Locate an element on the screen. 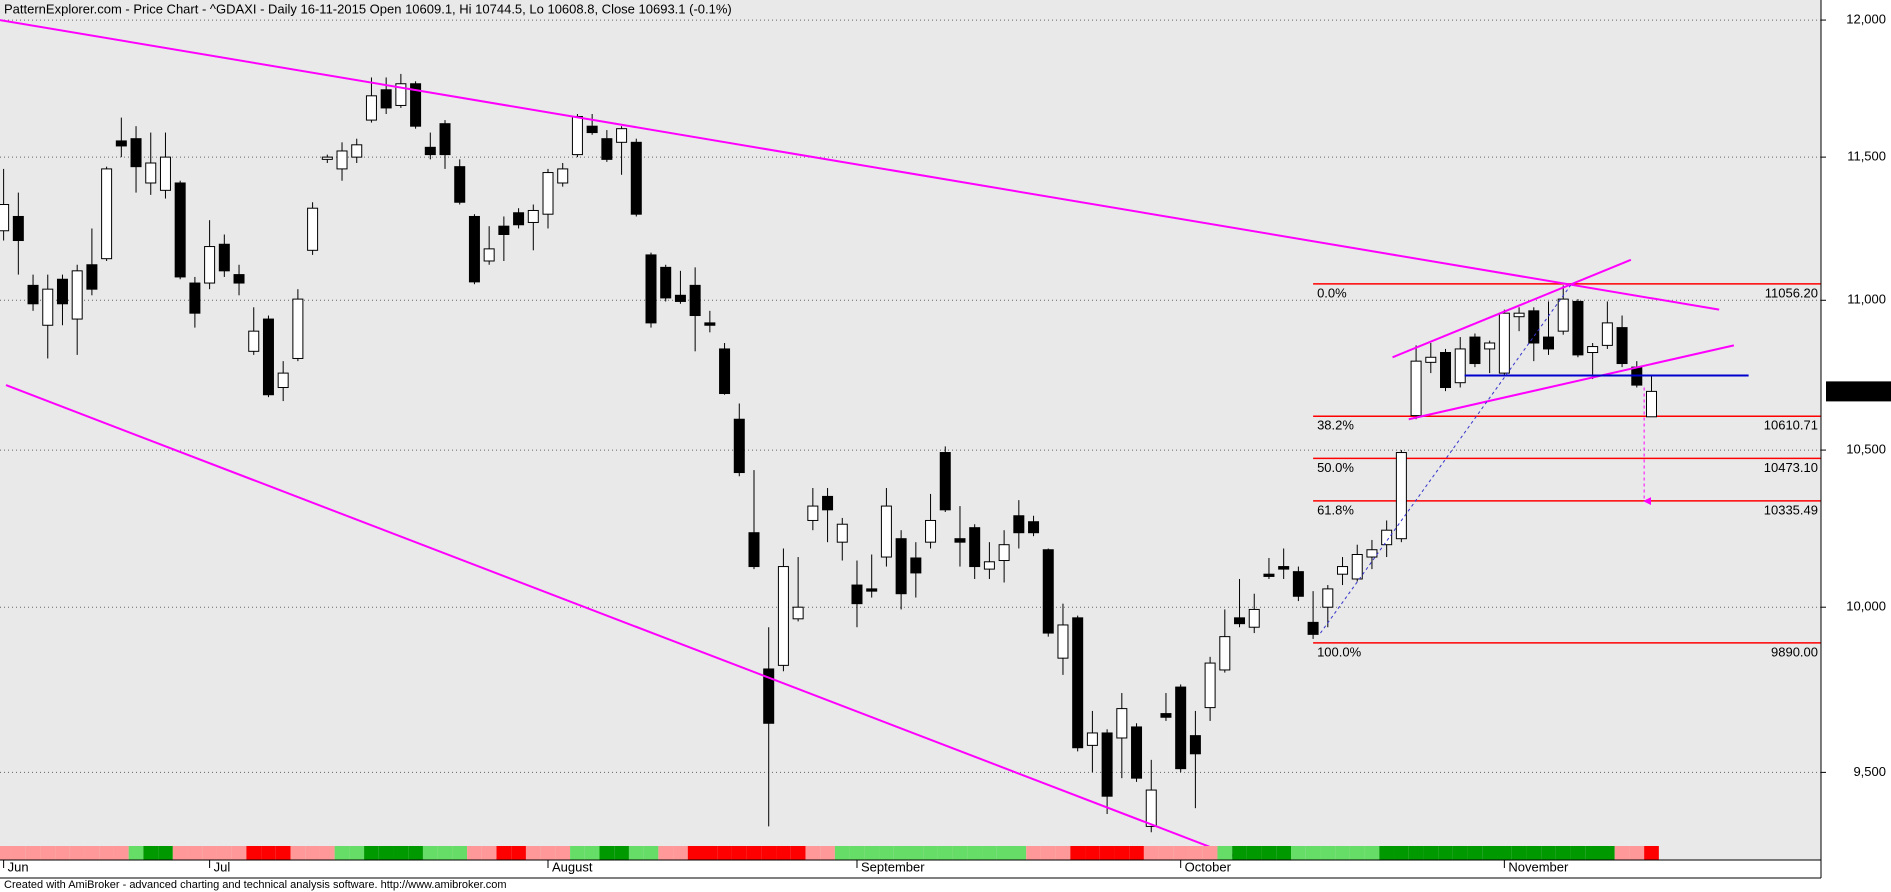  fib-value-label: 10335.49 is located at coordinates (1791, 509).